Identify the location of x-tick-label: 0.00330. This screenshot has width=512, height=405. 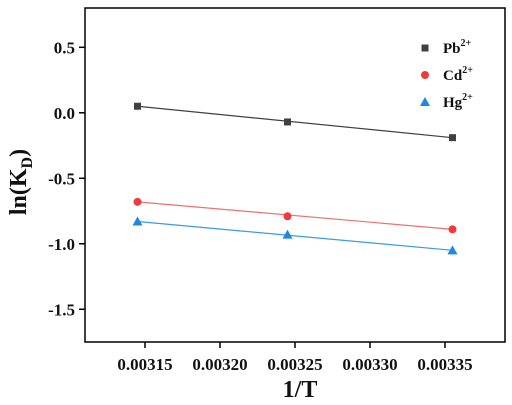
(369, 364).